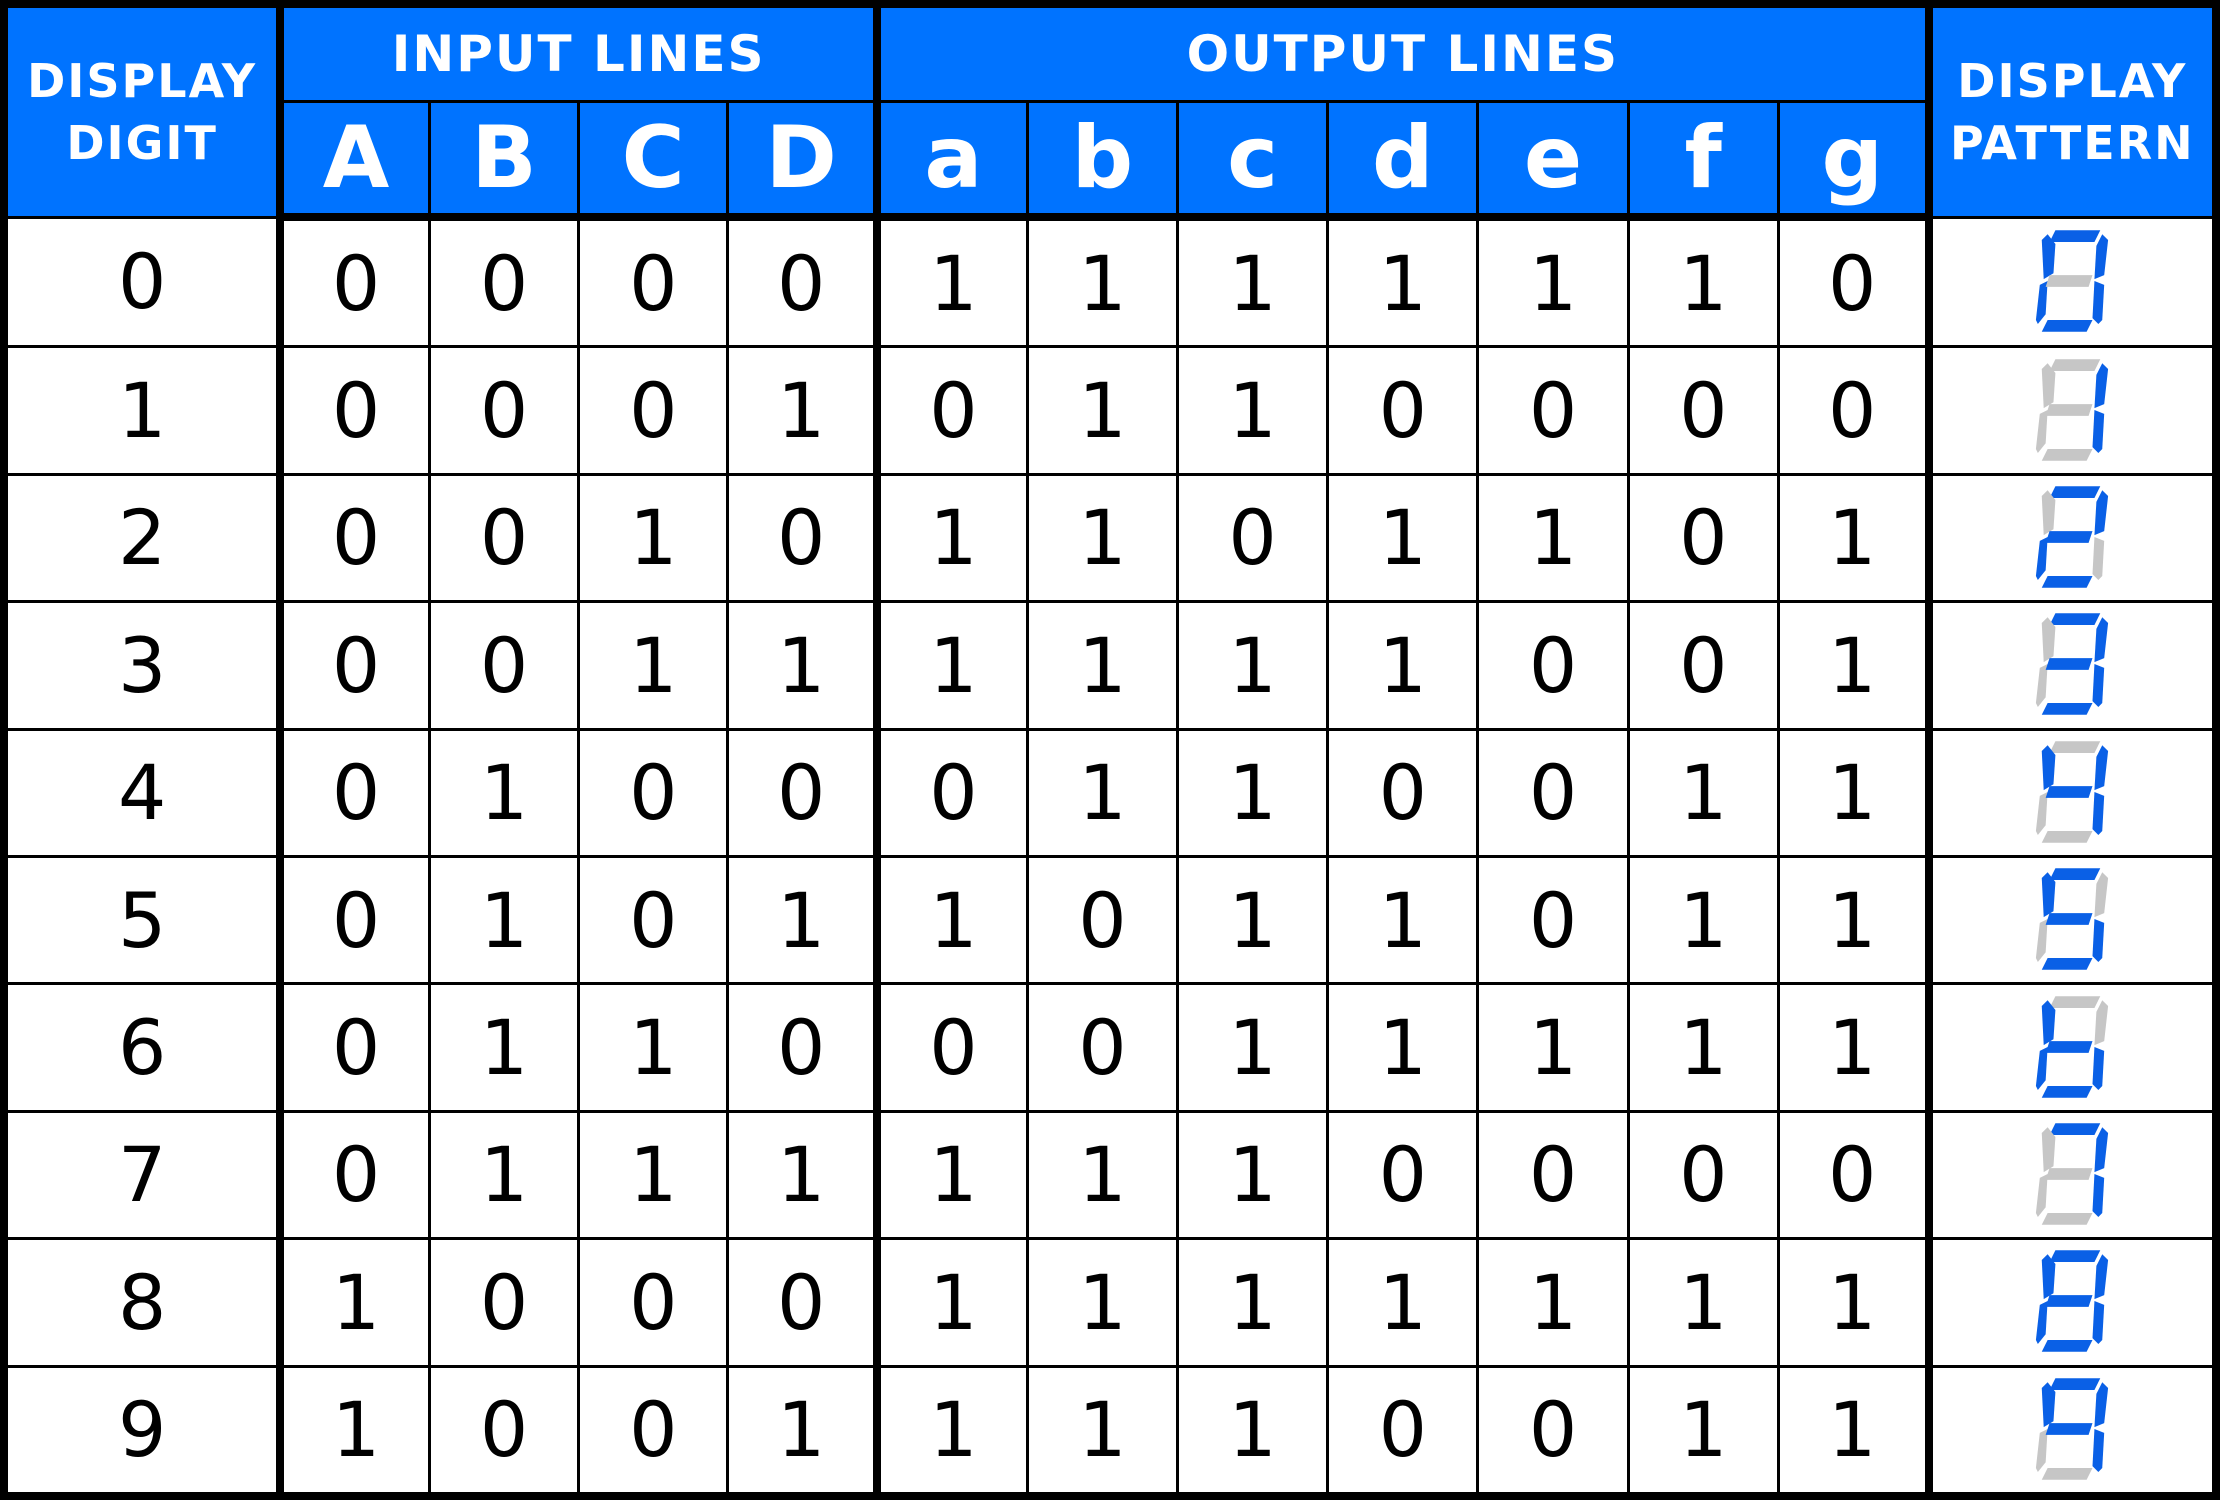  Describe the element at coordinates (1703, 160) in the screenshot. I see `output-header-f: f` at that location.